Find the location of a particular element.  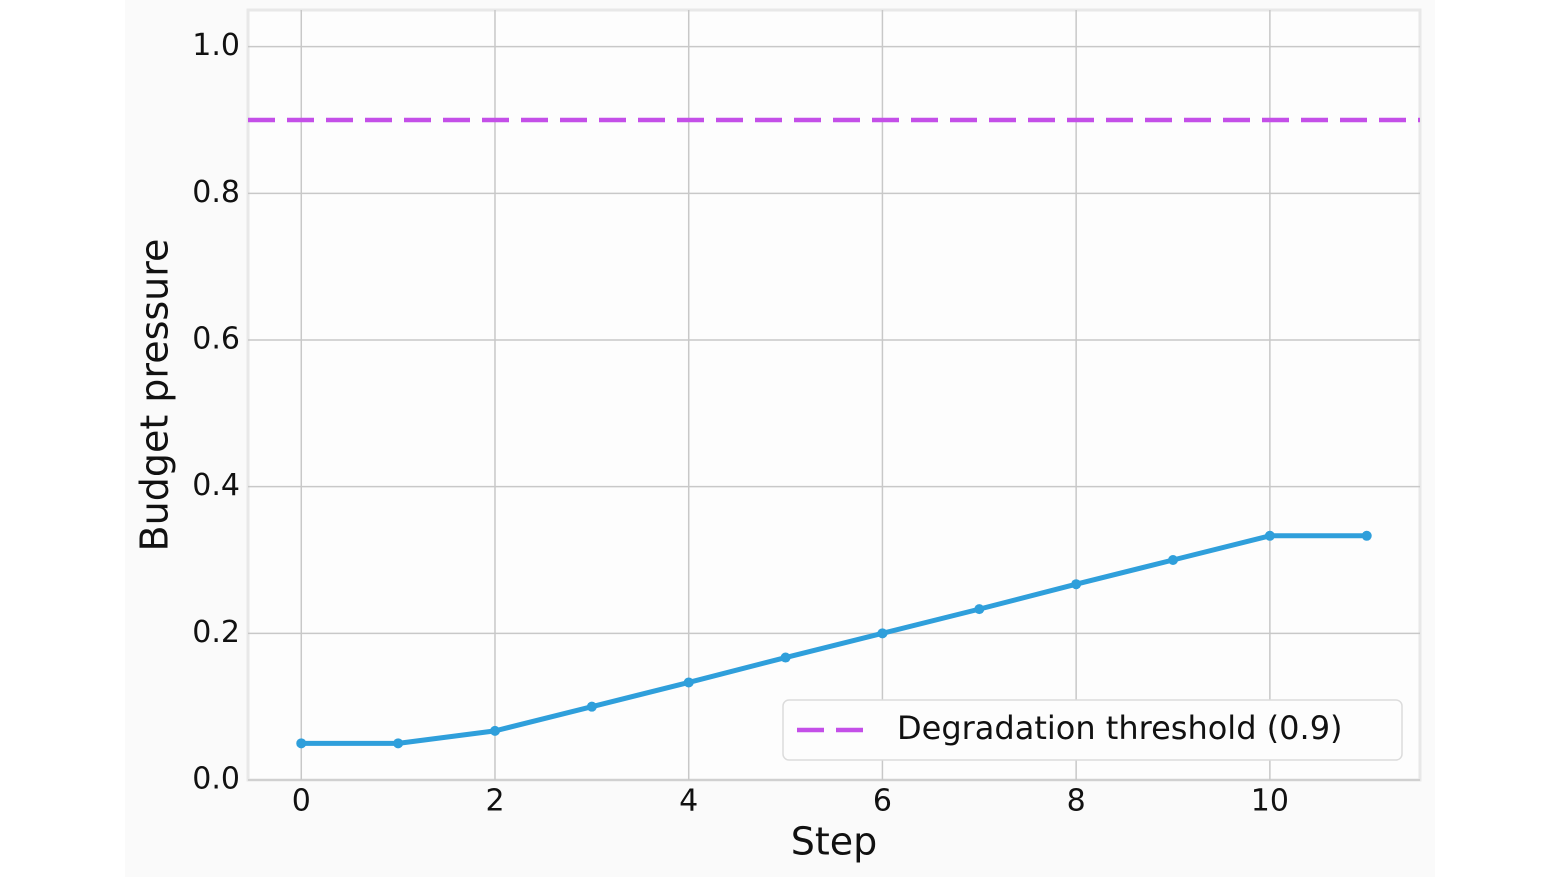

y-tick-label: 0.6 is located at coordinates (216, 339).